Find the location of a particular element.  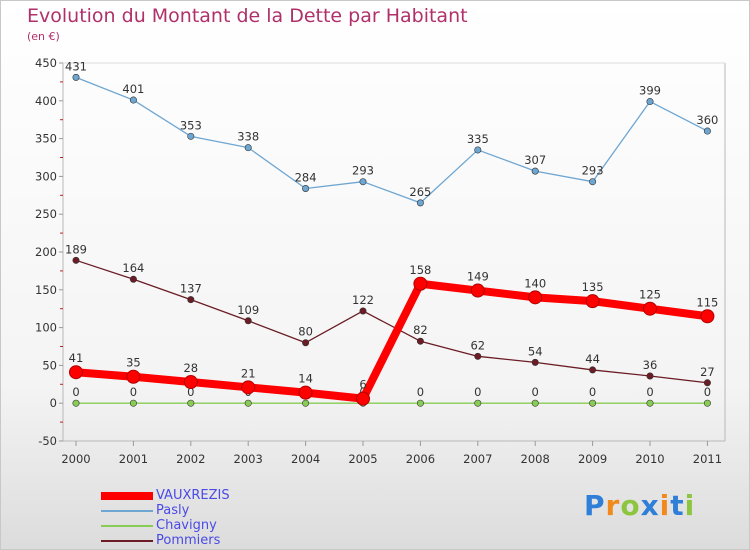

data-label-pommiers: 109 is located at coordinates (248, 310).